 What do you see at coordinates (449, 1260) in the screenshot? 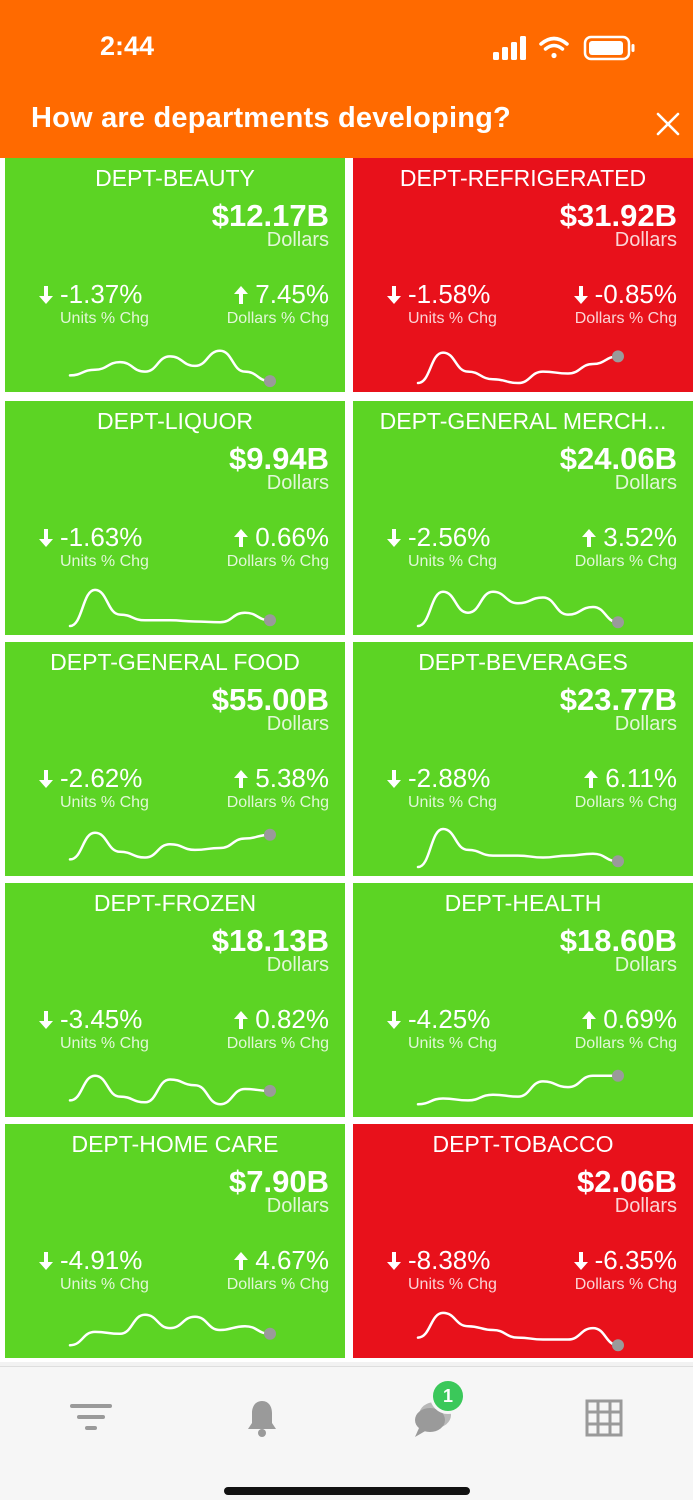
I see `units-change-value: -8.38%` at bounding box center [449, 1260].